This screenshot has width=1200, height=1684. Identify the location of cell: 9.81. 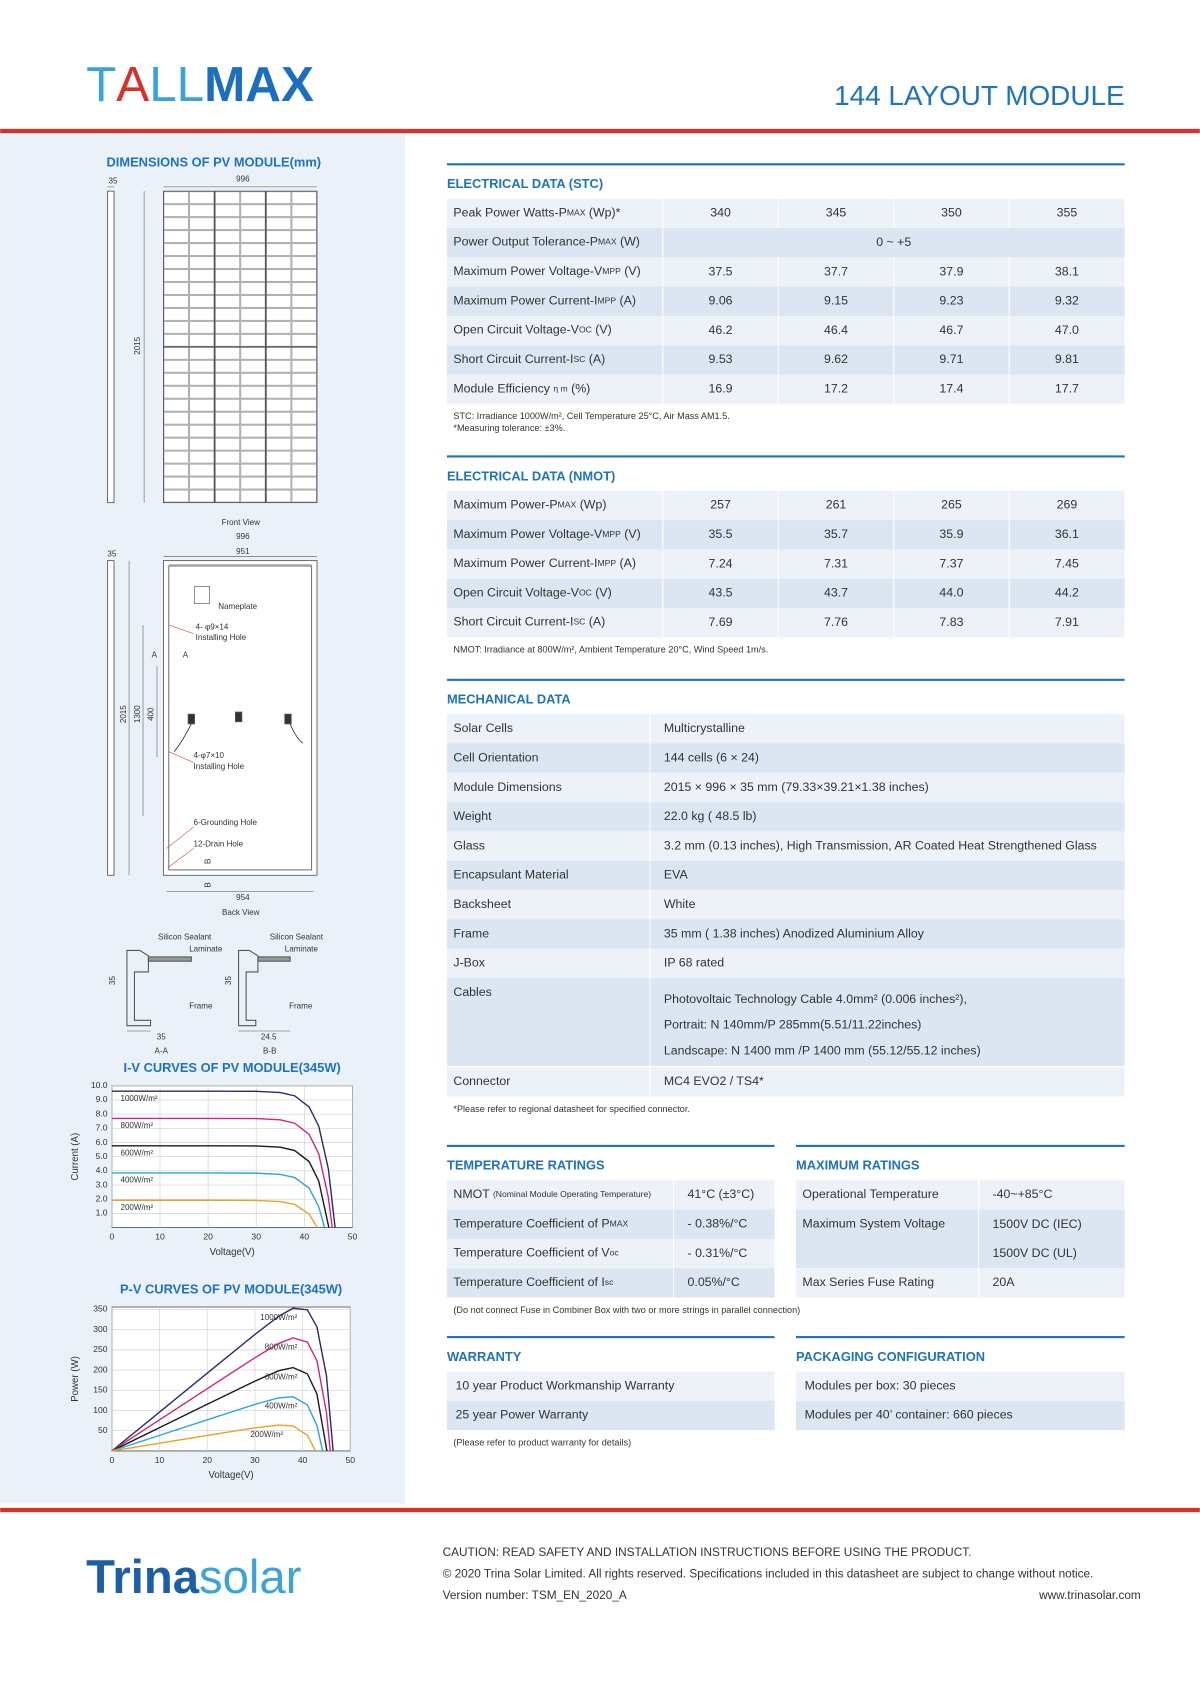
(1067, 359).